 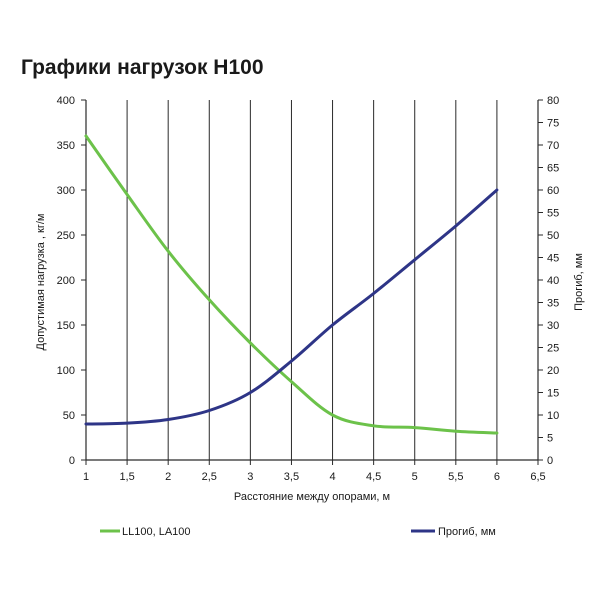 I want to click on legend-item: LL100, LA100, so click(x=145, y=532).